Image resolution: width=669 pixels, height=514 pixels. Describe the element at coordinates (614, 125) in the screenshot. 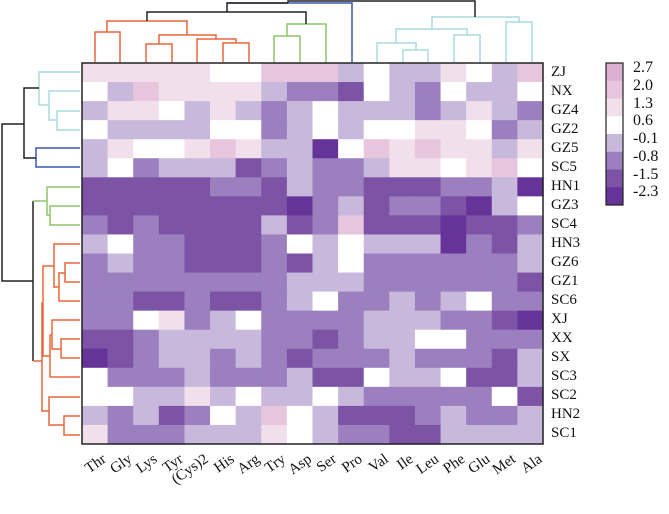

I see `legend-swatch` at that location.